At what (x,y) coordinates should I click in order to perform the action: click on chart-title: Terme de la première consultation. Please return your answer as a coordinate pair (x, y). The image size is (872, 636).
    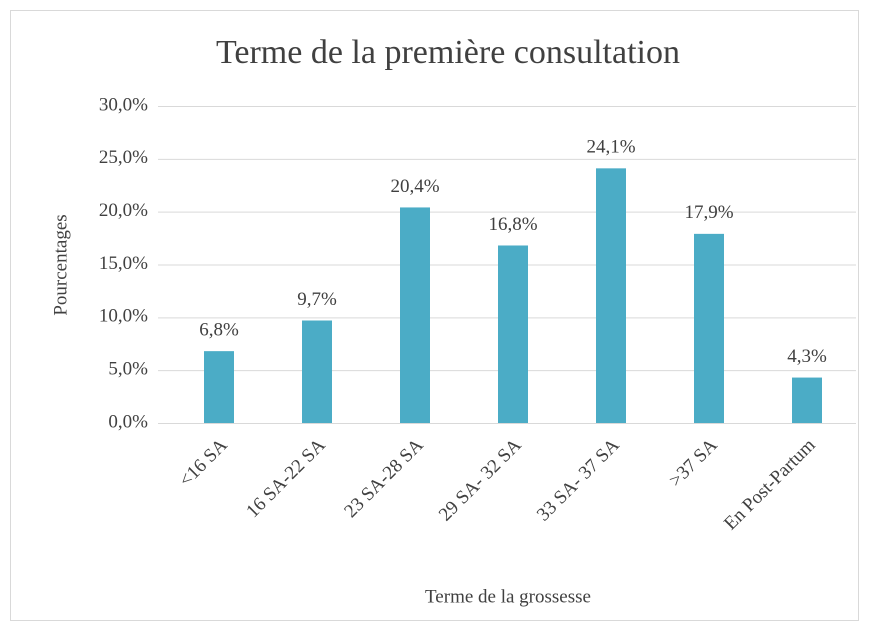
    Looking at the image, I should click on (448, 52).